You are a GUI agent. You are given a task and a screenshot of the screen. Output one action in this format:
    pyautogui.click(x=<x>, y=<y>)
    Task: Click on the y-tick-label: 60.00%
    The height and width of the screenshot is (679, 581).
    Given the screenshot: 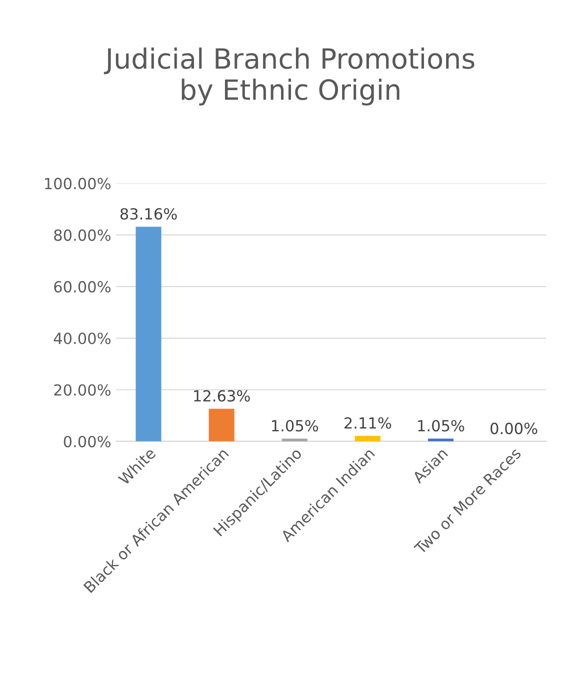 What is the action you would take?
    pyautogui.click(x=82, y=287)
    